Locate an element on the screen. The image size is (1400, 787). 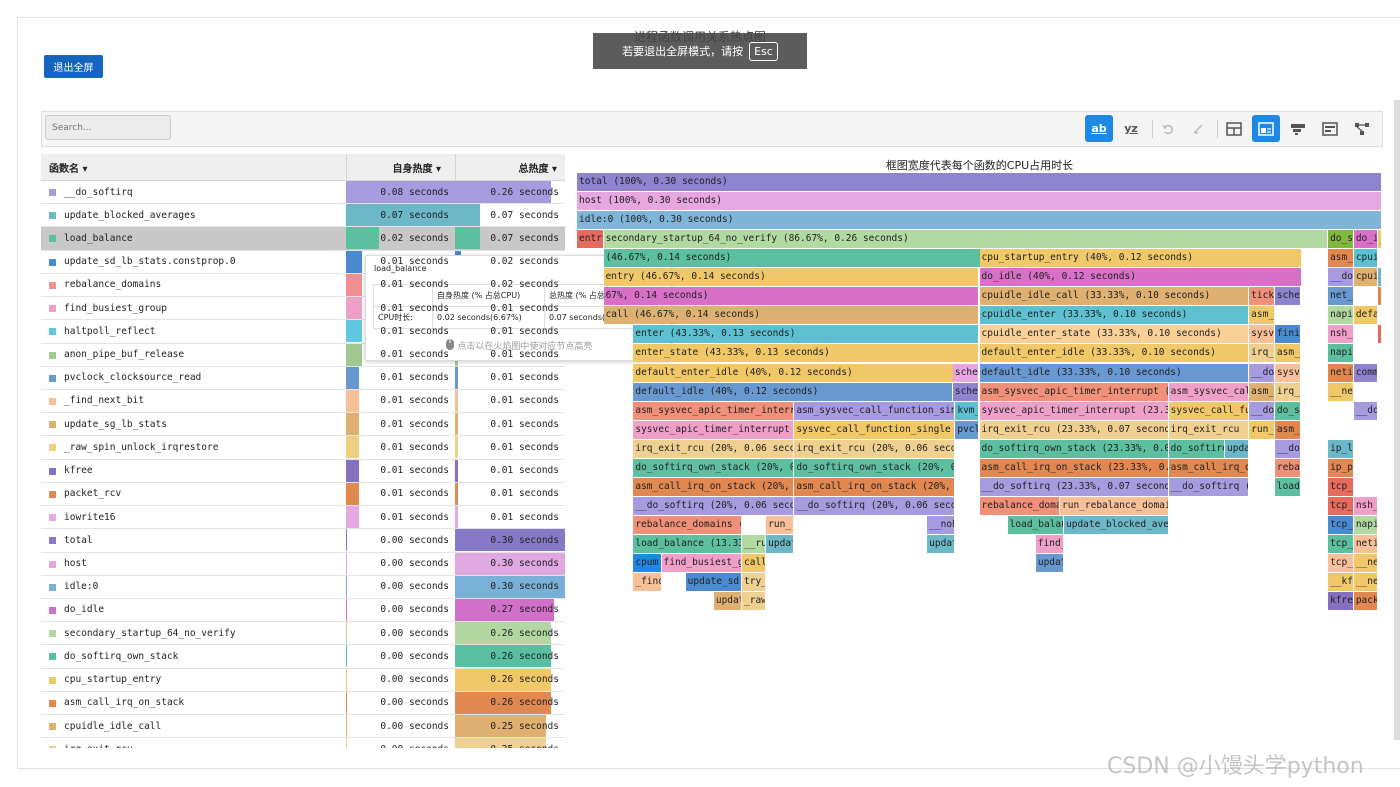
flame-block: idle:0 (100%, 0.30 seconds) is located at coordinates (979, 220).